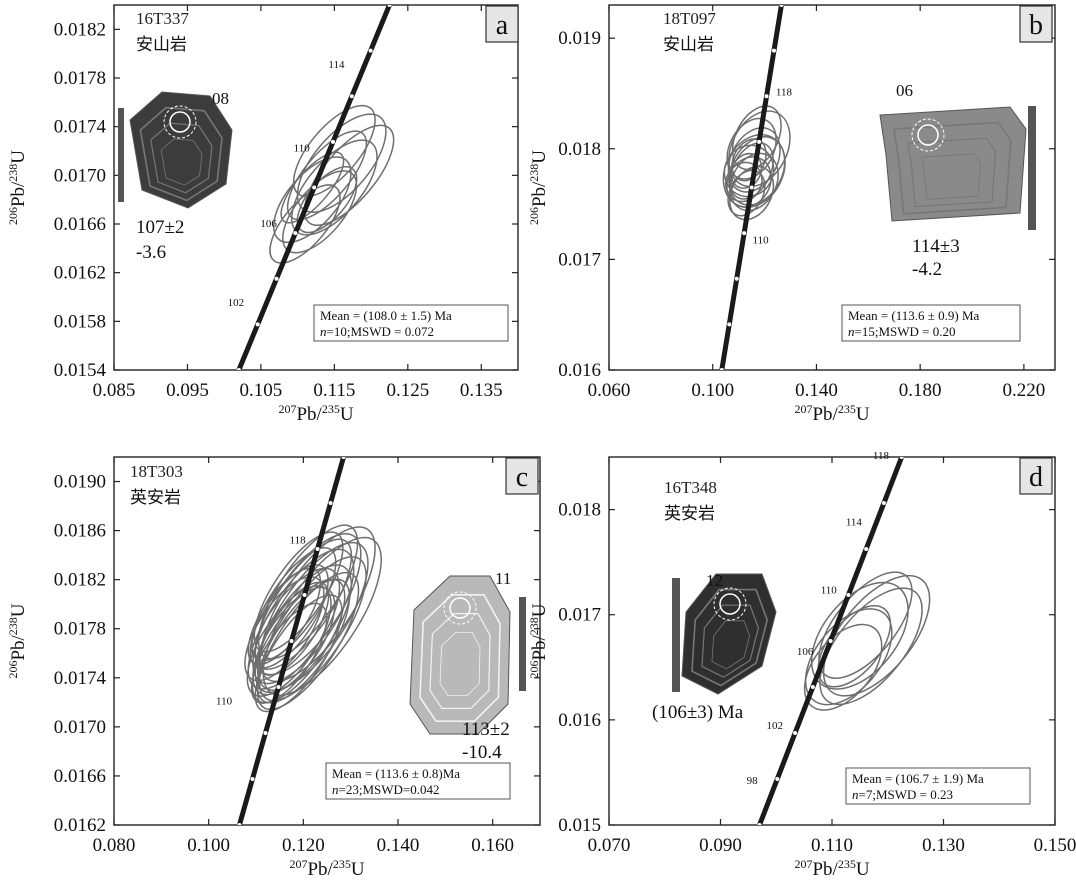 Image resolution: width=1076 pixels, height=888 pixels. What do you see at coordinates (162, 18) in the screenshot?
I see `sample-id: 16T337` at bounding box center [162, 18].